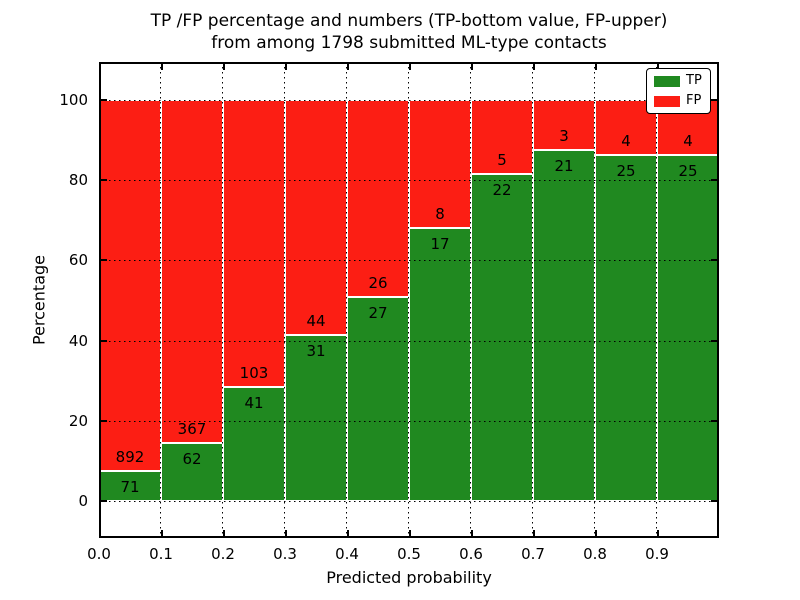 Image resolution: width=800 pixels, height=600 pixels. I want to click on y-tick-label: 80, so click(78, 180).